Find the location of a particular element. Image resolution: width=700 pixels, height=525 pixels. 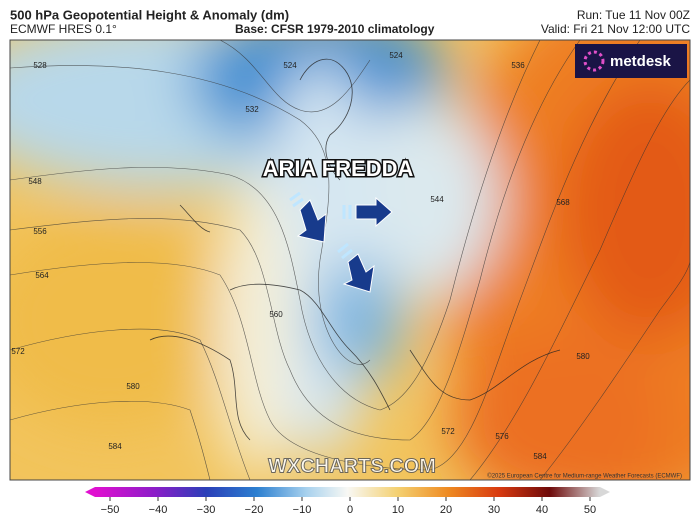

colorbar-tick-label: 50 is located at coordinates (590, 510).